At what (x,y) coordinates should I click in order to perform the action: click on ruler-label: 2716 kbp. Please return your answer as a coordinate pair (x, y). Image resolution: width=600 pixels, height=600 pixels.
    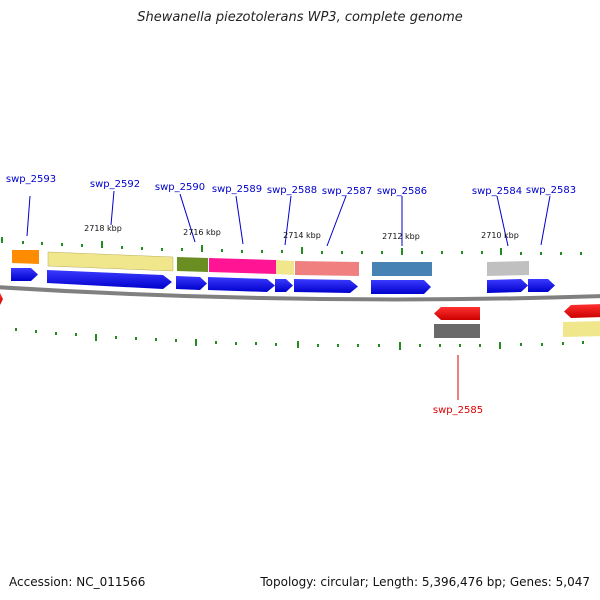
    Looking at the image, I should click on (202, 232).